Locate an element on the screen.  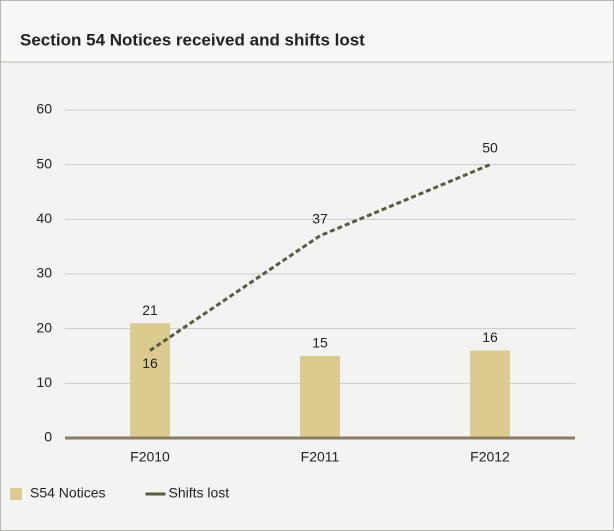
data-label: 15 is located at coordinates (320, 343).